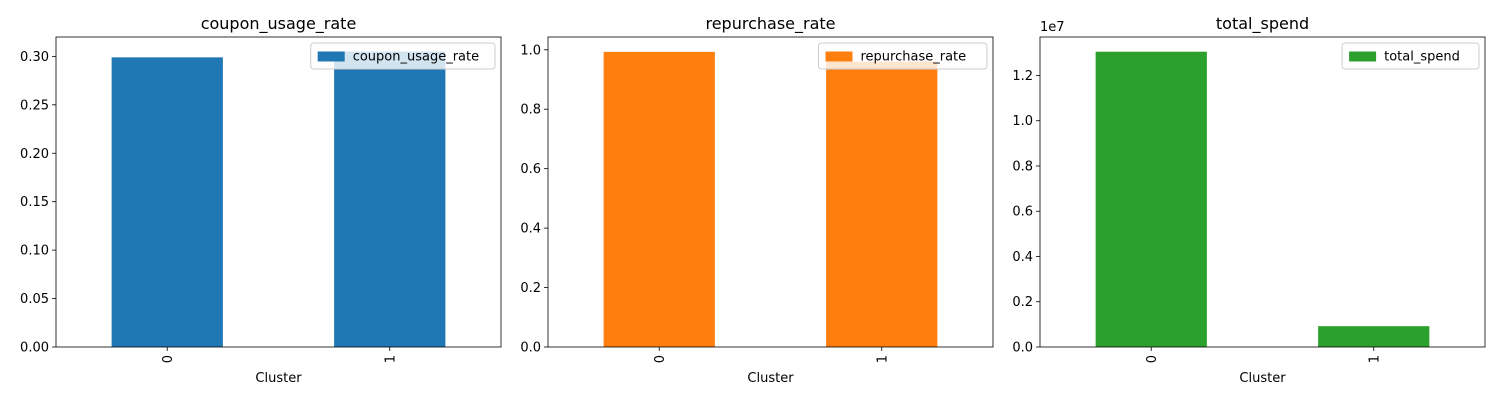 The image size is (1500, 400). Describe the element at coordinates (34, 105) in the screenshot. I see `y-tick-label: 0.25` at that location.